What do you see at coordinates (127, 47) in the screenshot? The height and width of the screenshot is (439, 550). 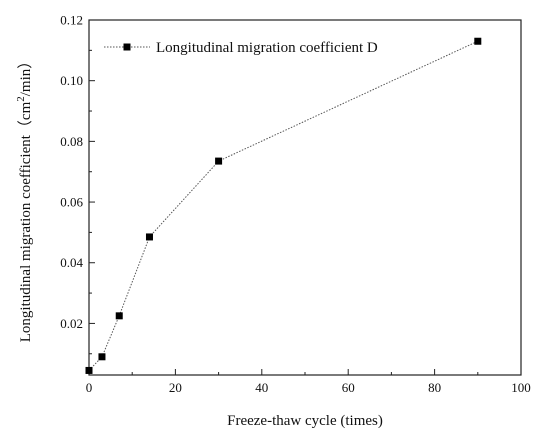 I see `legend-marker` at bounding box center [127, 47].